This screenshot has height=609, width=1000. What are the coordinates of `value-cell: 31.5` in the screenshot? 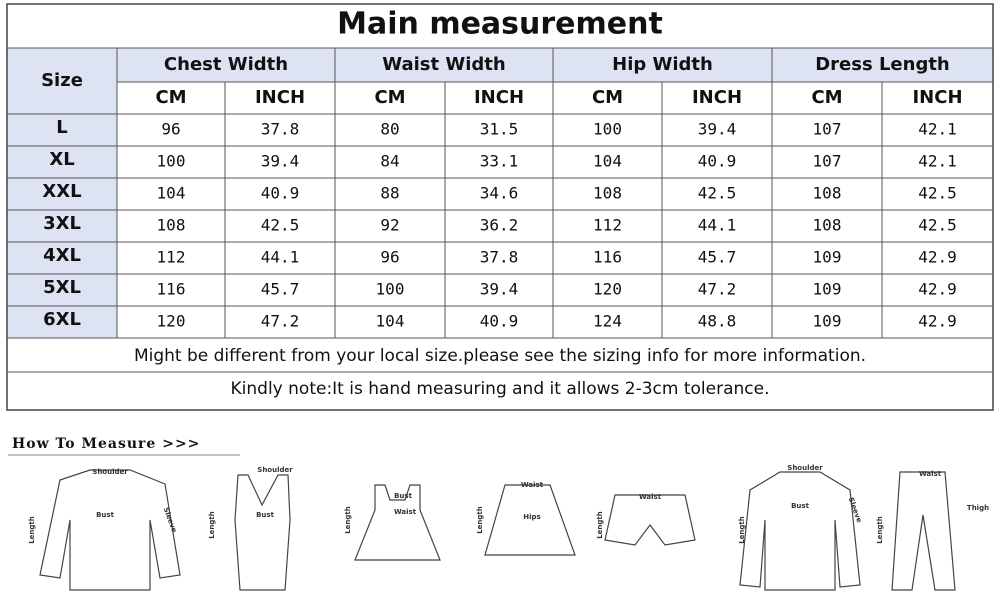 It's located at (499, 129).